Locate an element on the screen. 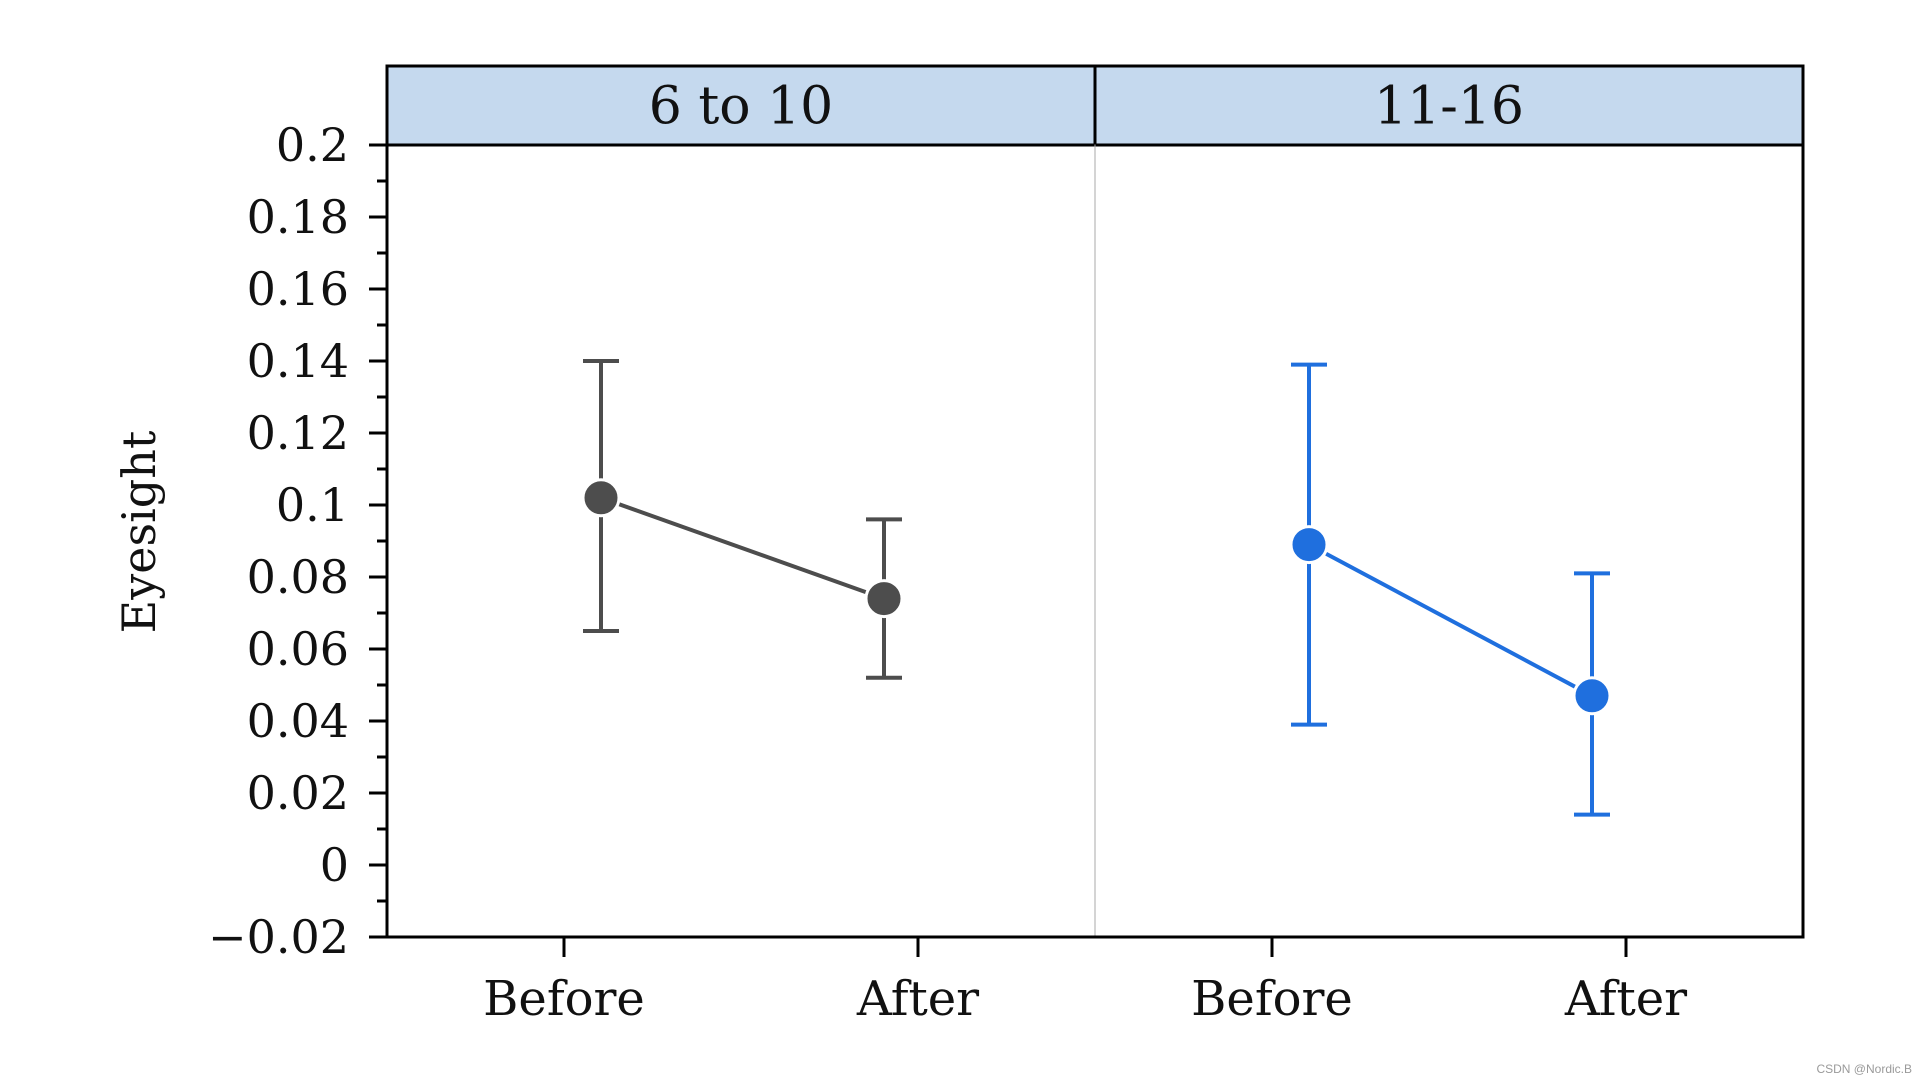  y-tick-label: 0 is located at coordinates (334, 865).